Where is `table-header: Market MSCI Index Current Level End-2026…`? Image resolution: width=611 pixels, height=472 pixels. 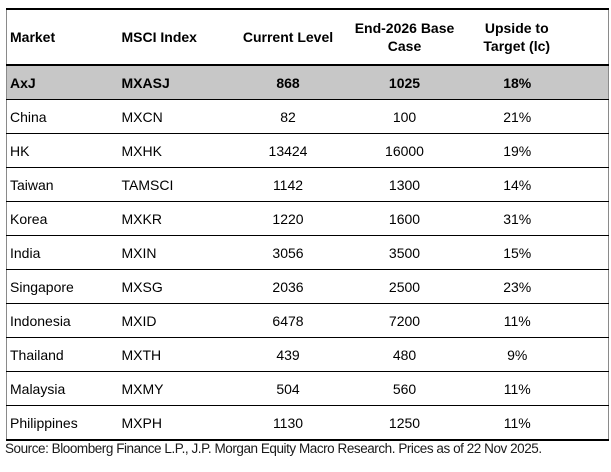
table-header: Market MSCI Index Current Level End-2026… is located at coordinates (307, 37).